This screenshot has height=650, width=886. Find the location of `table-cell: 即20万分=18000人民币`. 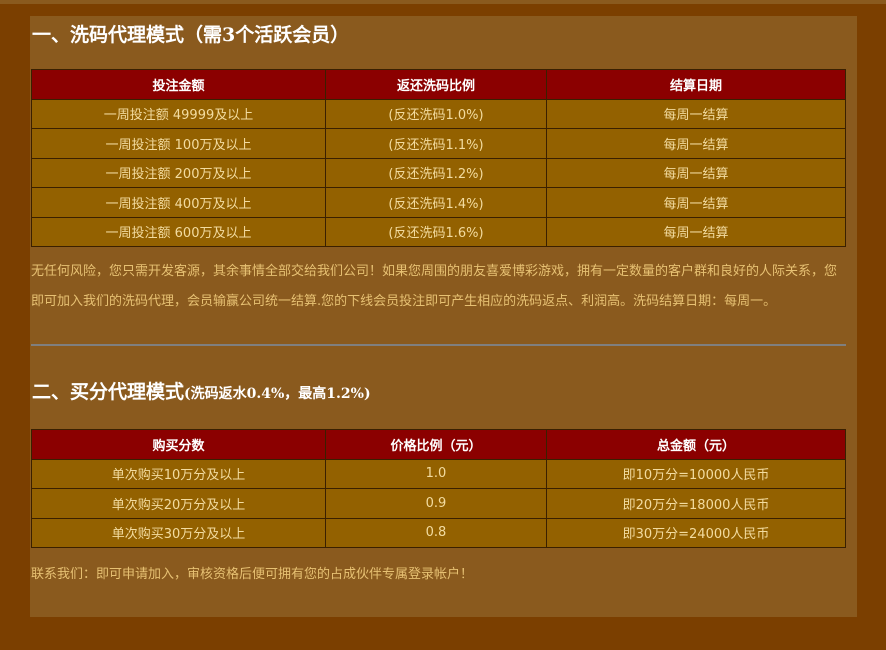

table-cell: 即20万分=18000人民币 is located at coordinates (696, 503).